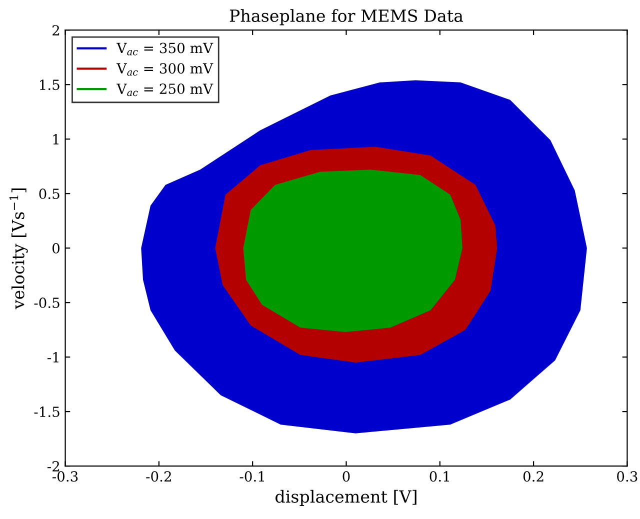 This screenshot has height=519, width=640. What do you see at coordinates (56, 248) in the screenshot?
I see `y-tick-label: 0` at bounding box center [56, 248].